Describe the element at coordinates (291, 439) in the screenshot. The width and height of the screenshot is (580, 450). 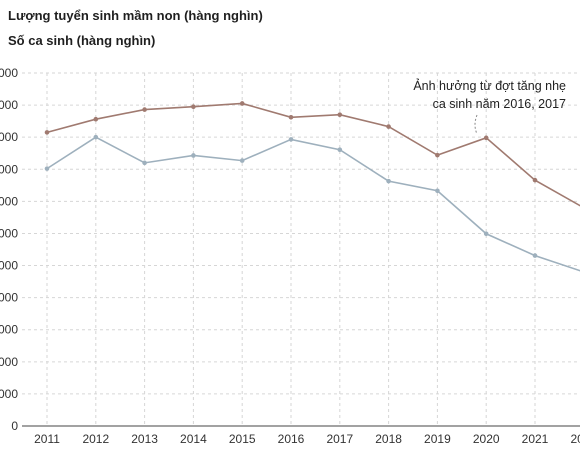
I see `x-tick-label: 2016` at that location.